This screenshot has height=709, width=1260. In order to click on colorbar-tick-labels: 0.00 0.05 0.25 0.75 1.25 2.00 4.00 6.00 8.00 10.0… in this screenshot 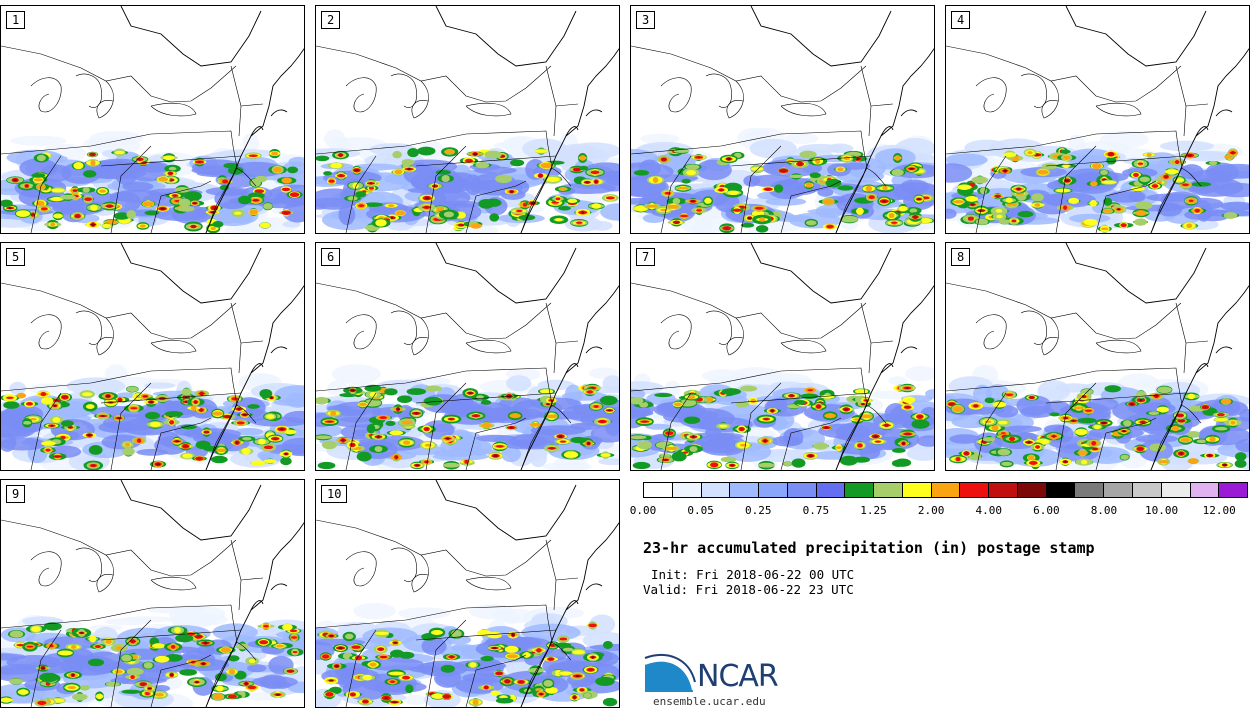, I will do `click(939, 511)`.